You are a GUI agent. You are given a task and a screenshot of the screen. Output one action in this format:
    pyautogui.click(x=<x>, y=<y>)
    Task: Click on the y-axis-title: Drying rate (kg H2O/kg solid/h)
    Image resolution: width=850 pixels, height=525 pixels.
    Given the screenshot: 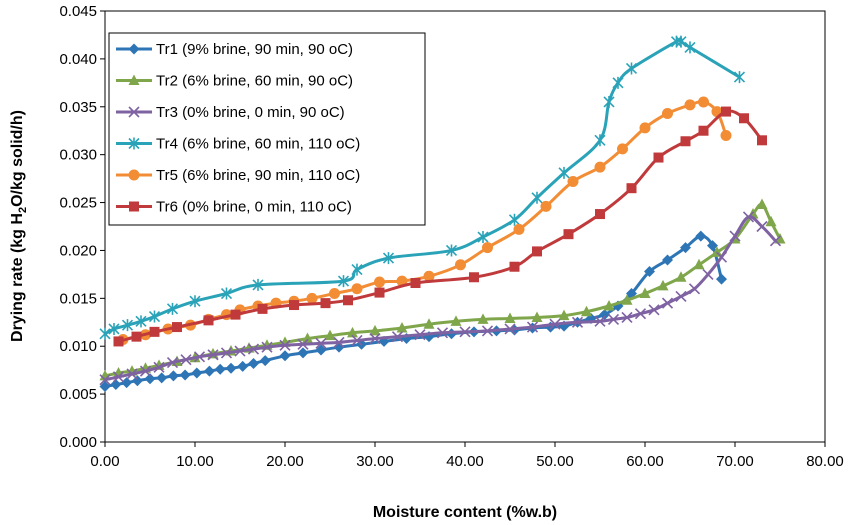 What is the action you would take?
    pyautogui.click(x=19, y=226)
    